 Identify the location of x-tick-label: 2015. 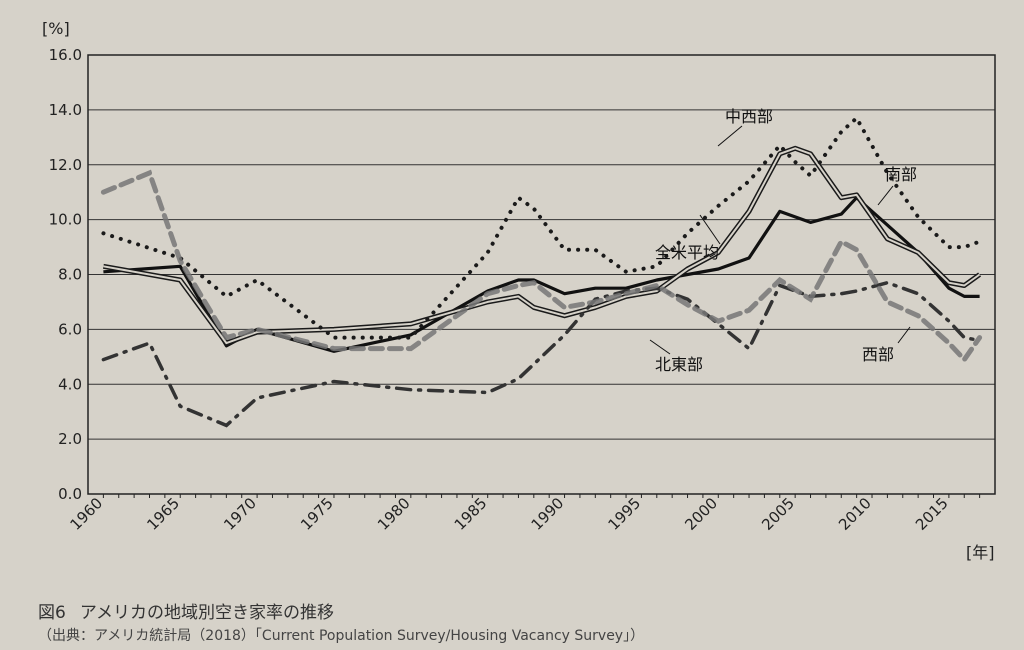
(932, 514).